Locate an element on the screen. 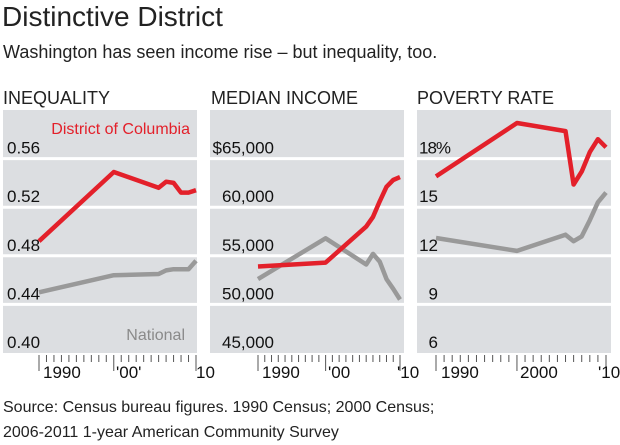 This screenshot has height=445, width=620. x-tick-label: 2000 is located at coordinates (539, 372).